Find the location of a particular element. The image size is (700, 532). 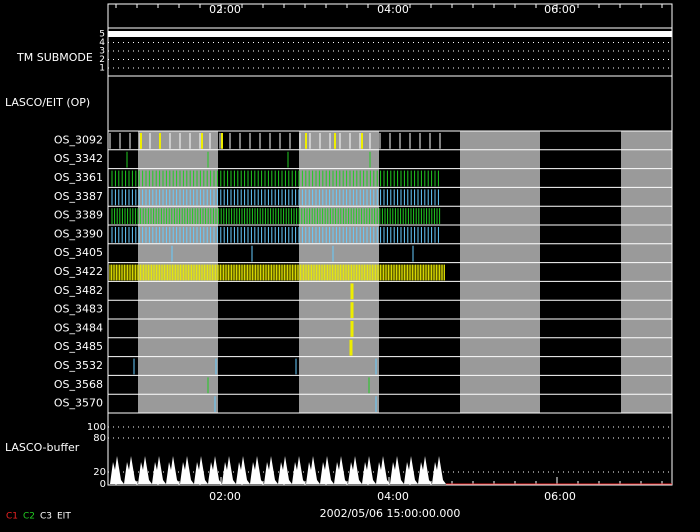

row-label: OS_3342 is located at coordinates (78, 158).